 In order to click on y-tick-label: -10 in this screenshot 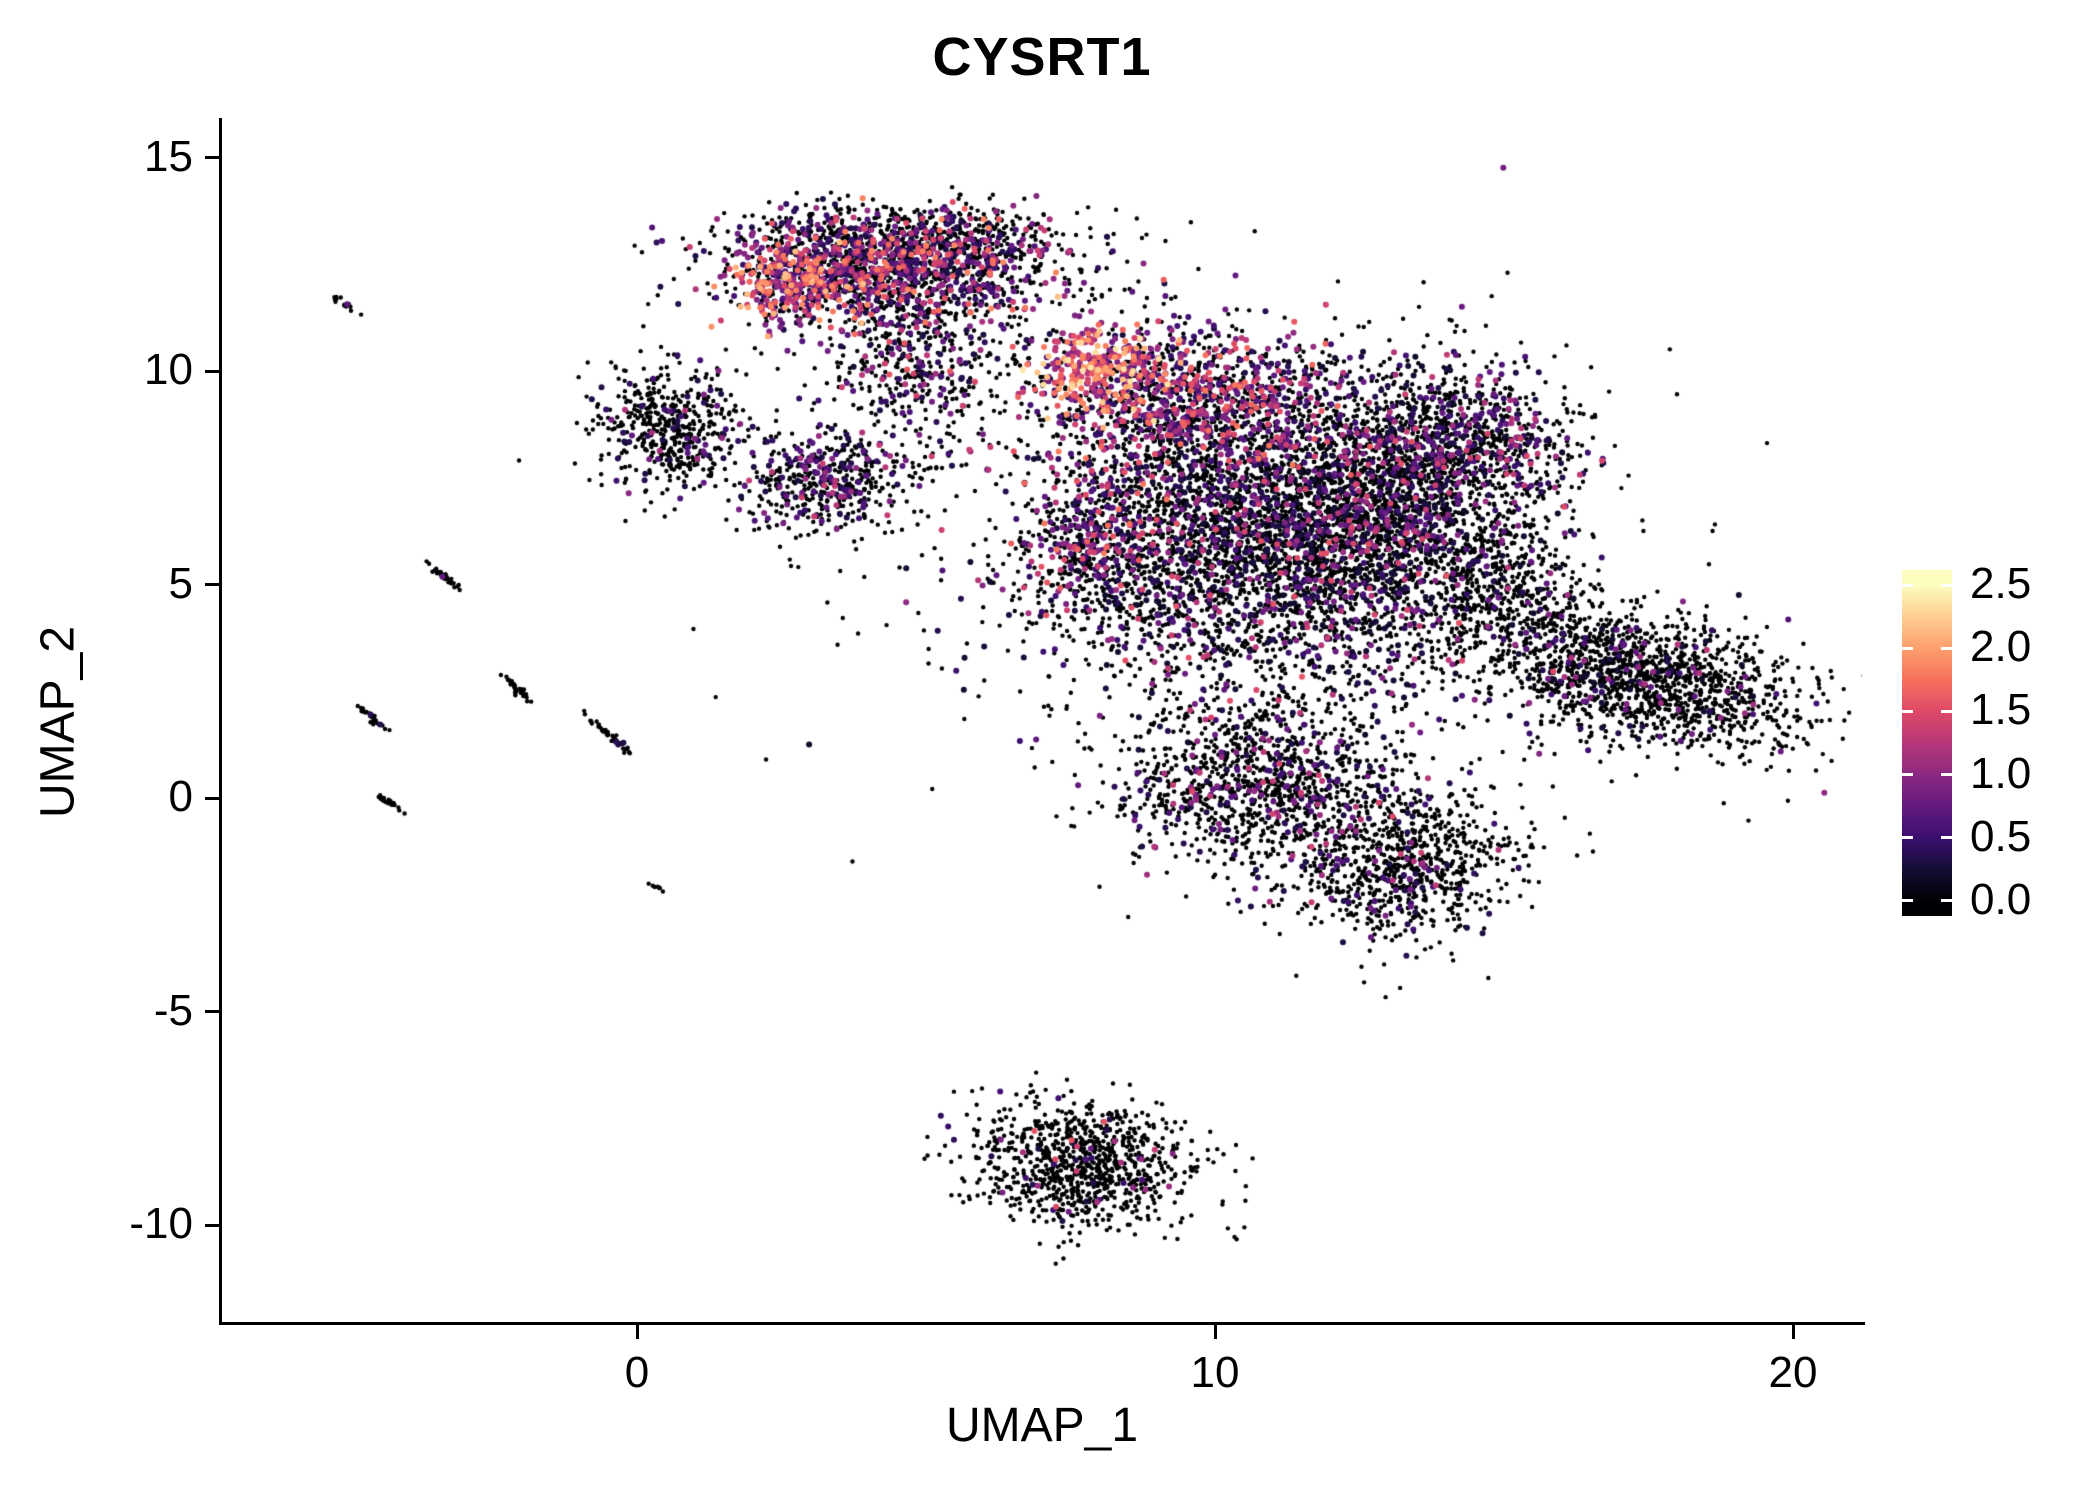, I will do `click(161, 1223)`.